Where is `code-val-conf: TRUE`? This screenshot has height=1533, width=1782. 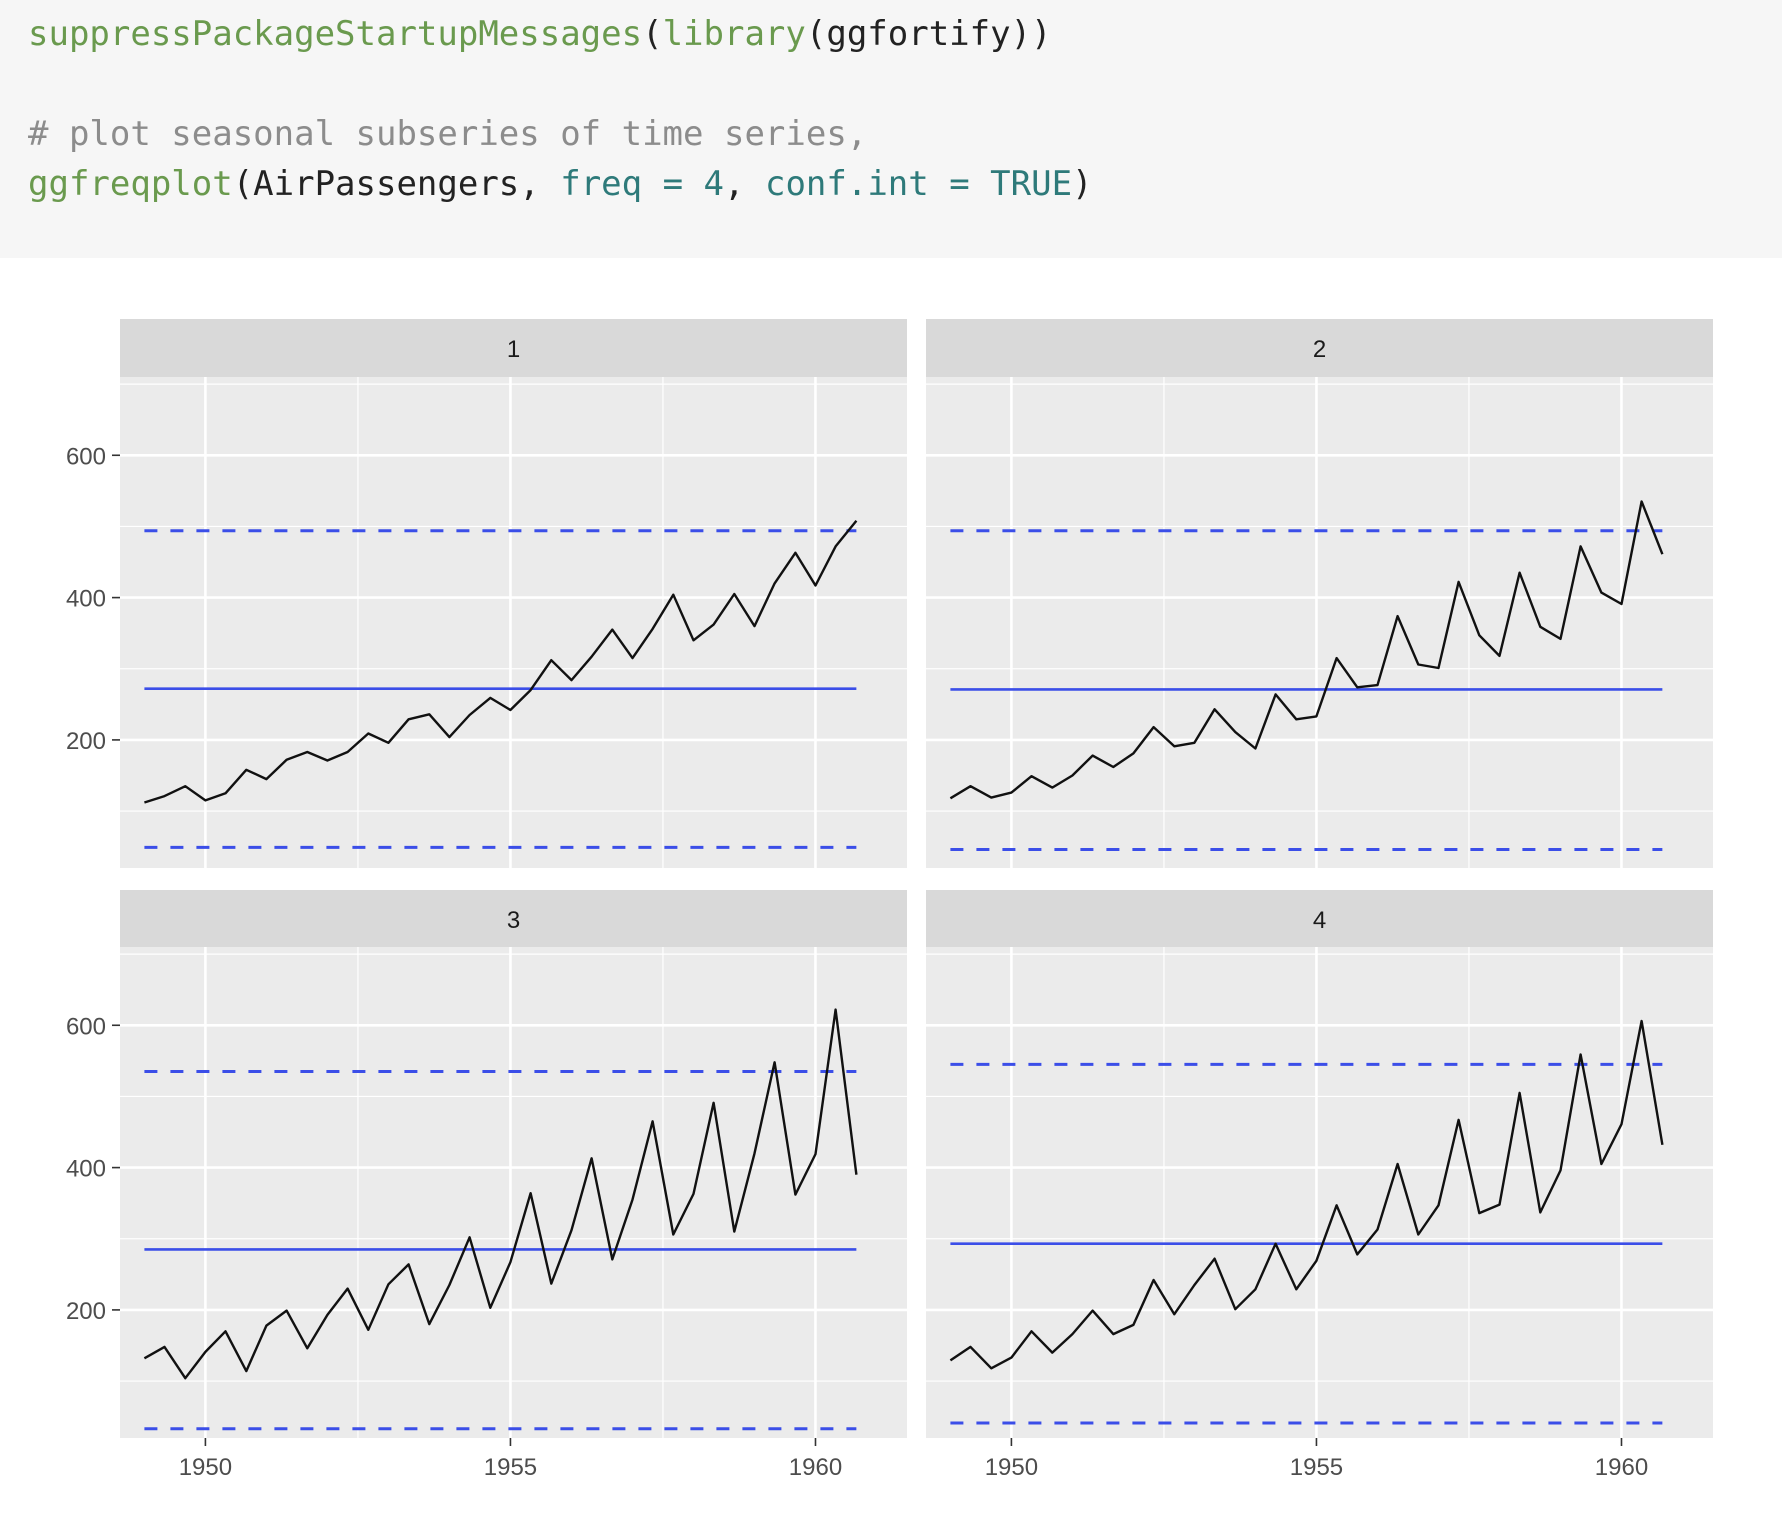 code-val-conf: TRUE is located at coordinates (1031, 184).